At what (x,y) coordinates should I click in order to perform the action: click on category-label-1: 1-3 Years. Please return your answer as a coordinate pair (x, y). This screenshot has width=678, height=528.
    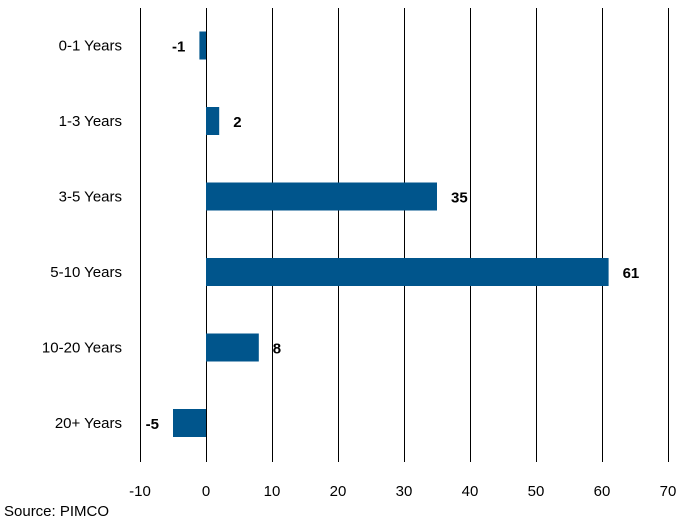
    Looking at the image, I should click on (90, 121).